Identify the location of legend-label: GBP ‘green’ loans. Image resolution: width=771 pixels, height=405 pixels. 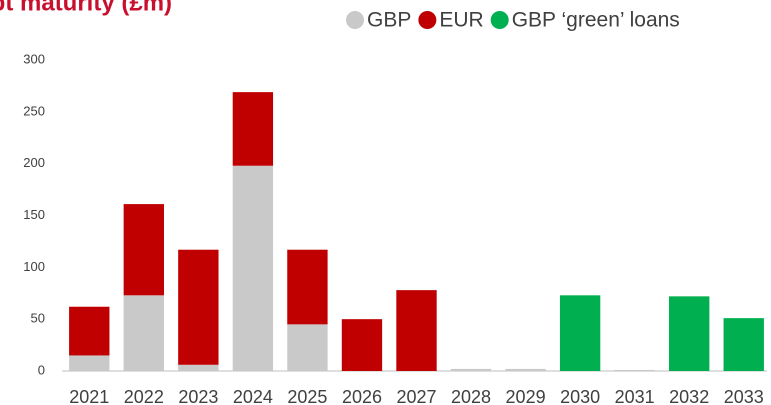
(596, 20).